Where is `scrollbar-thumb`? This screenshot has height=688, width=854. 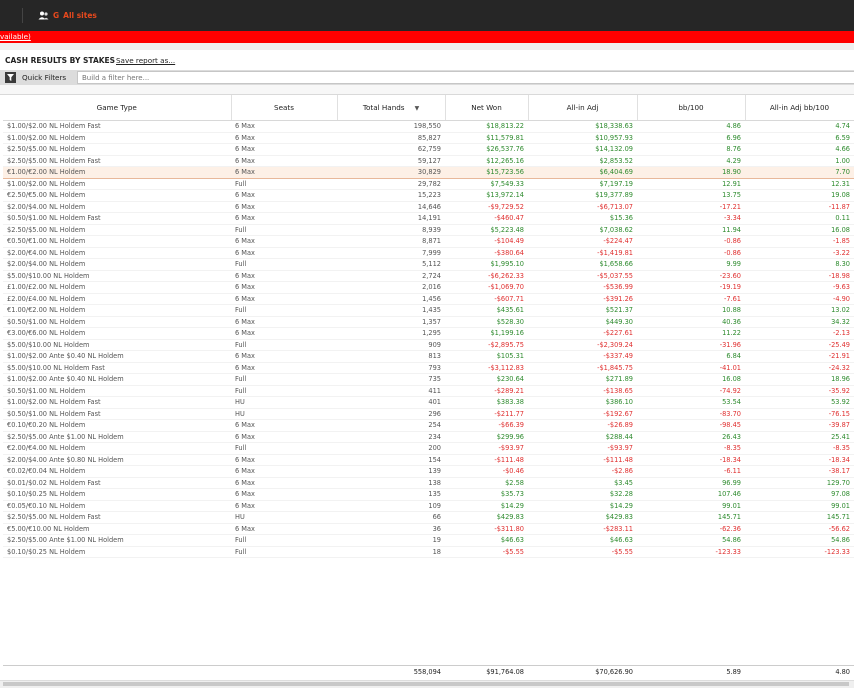
scrollbar-thumb is located at coordinates (426, 684).